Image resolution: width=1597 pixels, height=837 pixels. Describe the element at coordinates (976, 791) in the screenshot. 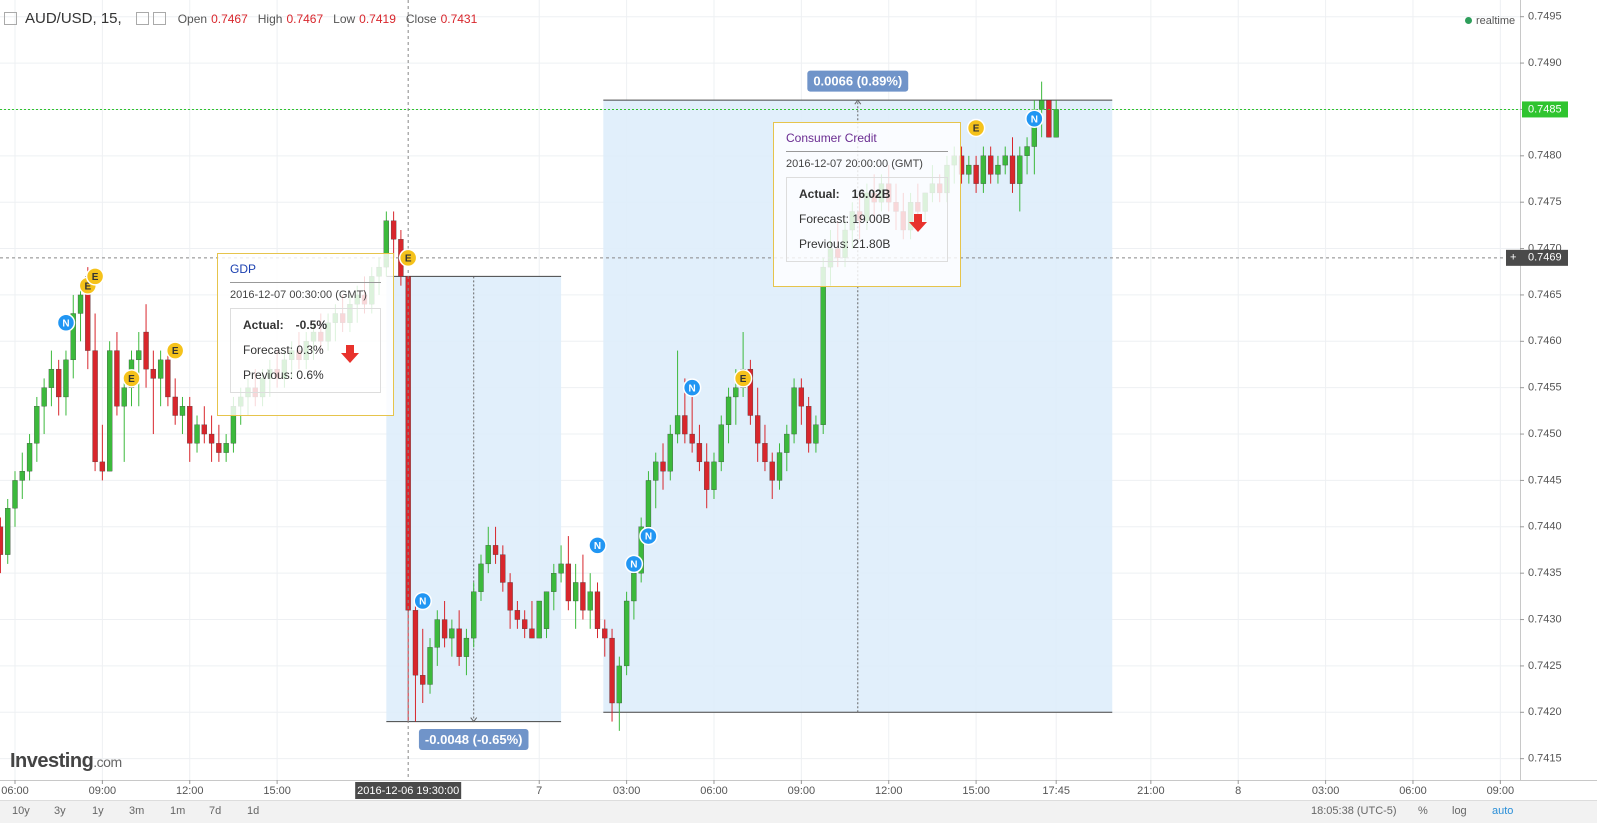

I see `x-tick-label: 15:00` at that location.